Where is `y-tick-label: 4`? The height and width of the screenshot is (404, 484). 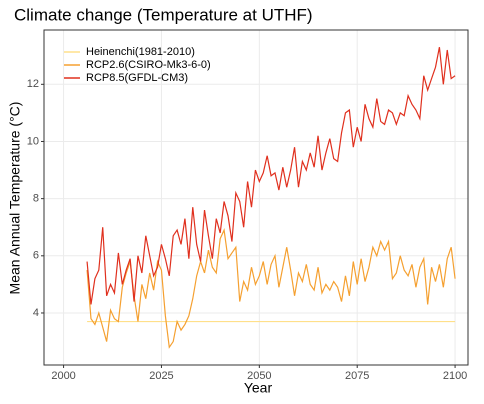
y-tick-label: 4 is located at coordinates (36, 313).